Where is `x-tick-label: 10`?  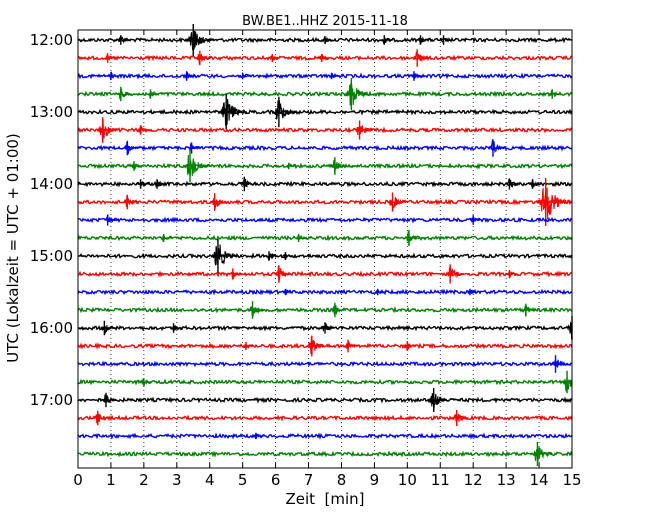 x-tick-label: 10 is located at coordinates (407, 480).